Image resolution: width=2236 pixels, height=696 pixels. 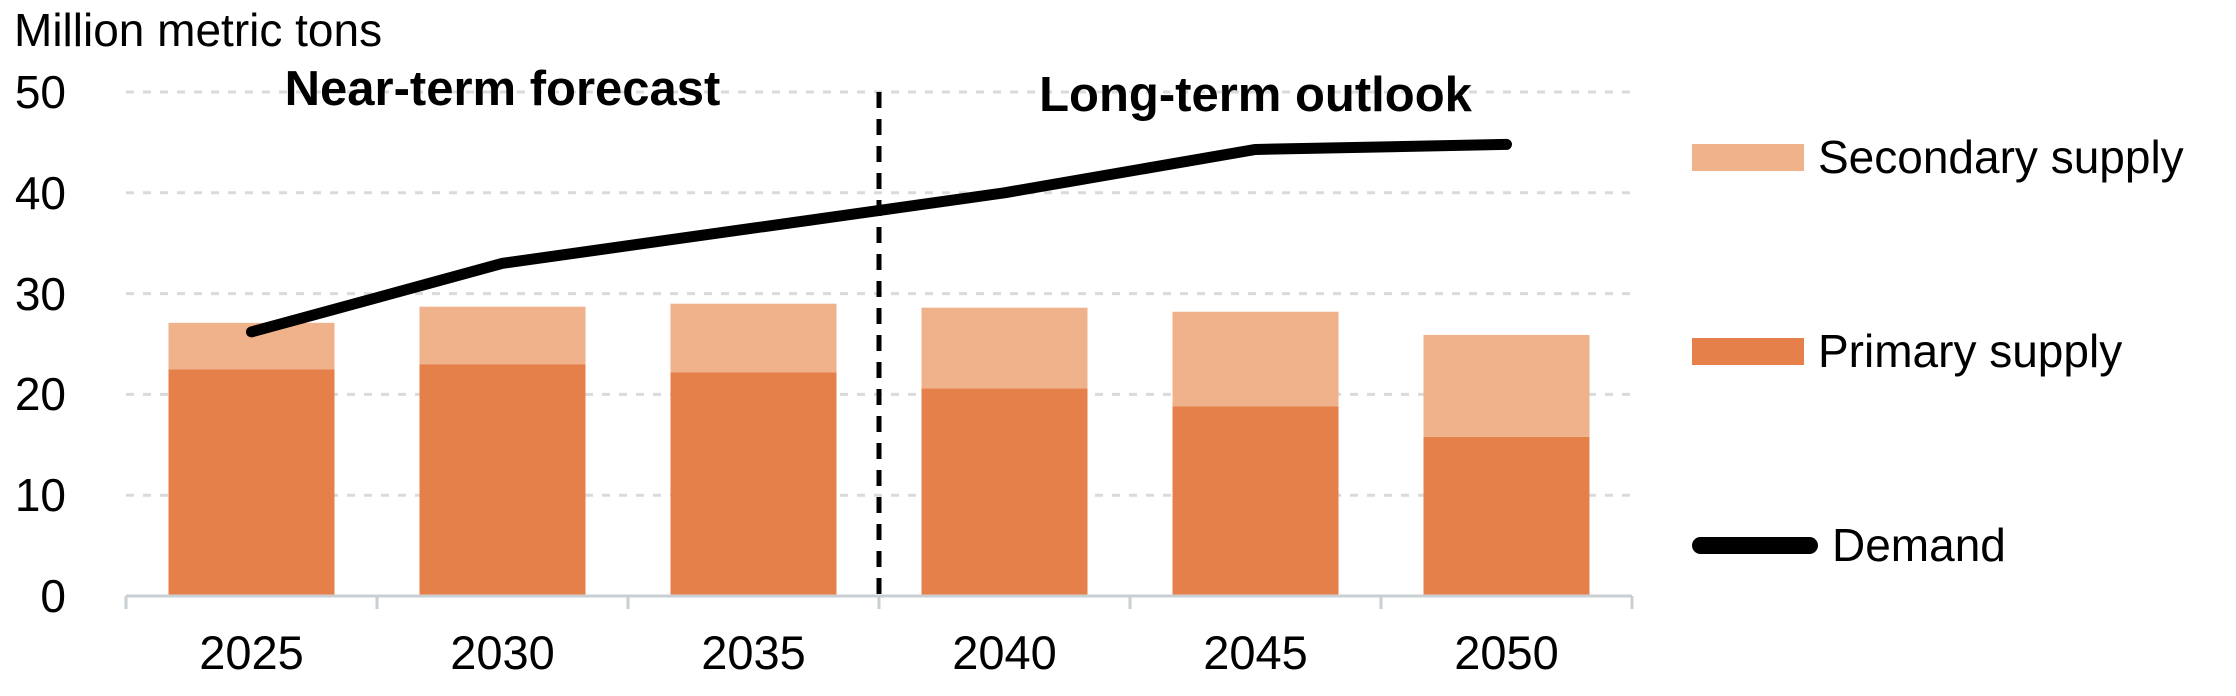 I want to click on y-tick-label-20: 20, so click(x=40, y=394).